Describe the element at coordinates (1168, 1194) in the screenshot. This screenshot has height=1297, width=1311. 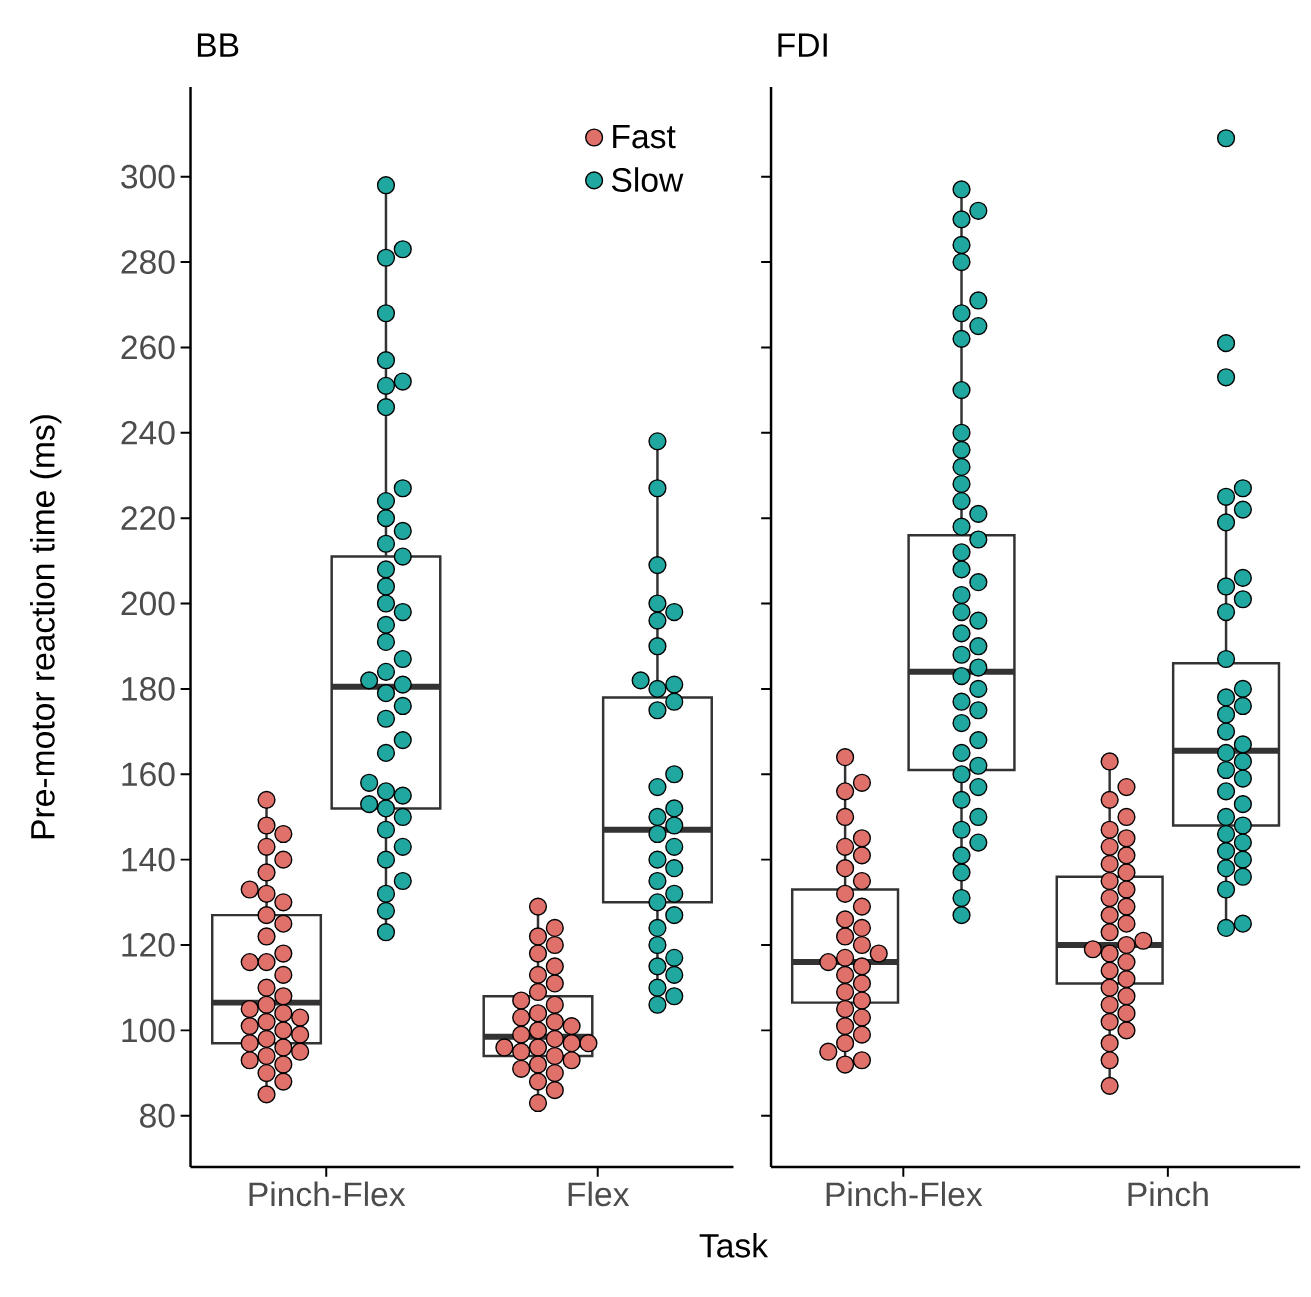
I see `x-tick-label: Pinch` at that location.